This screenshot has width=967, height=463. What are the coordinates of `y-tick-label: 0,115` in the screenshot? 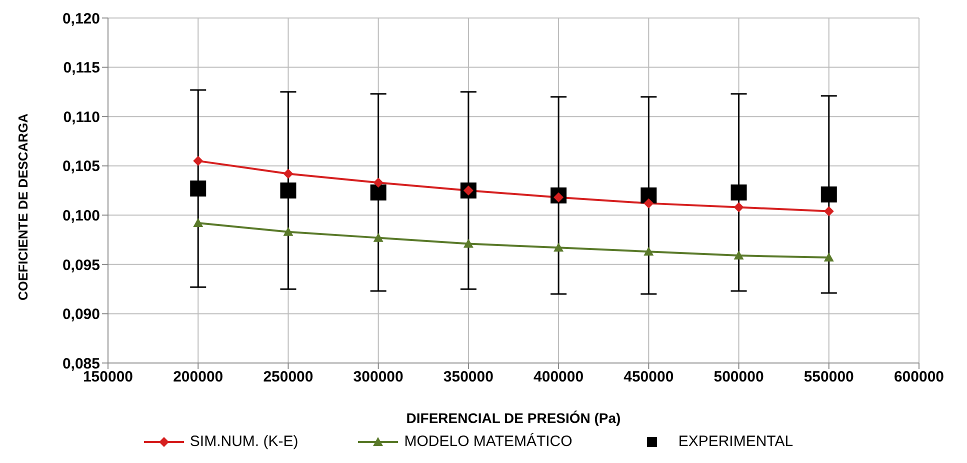 It's located at (81, 68).